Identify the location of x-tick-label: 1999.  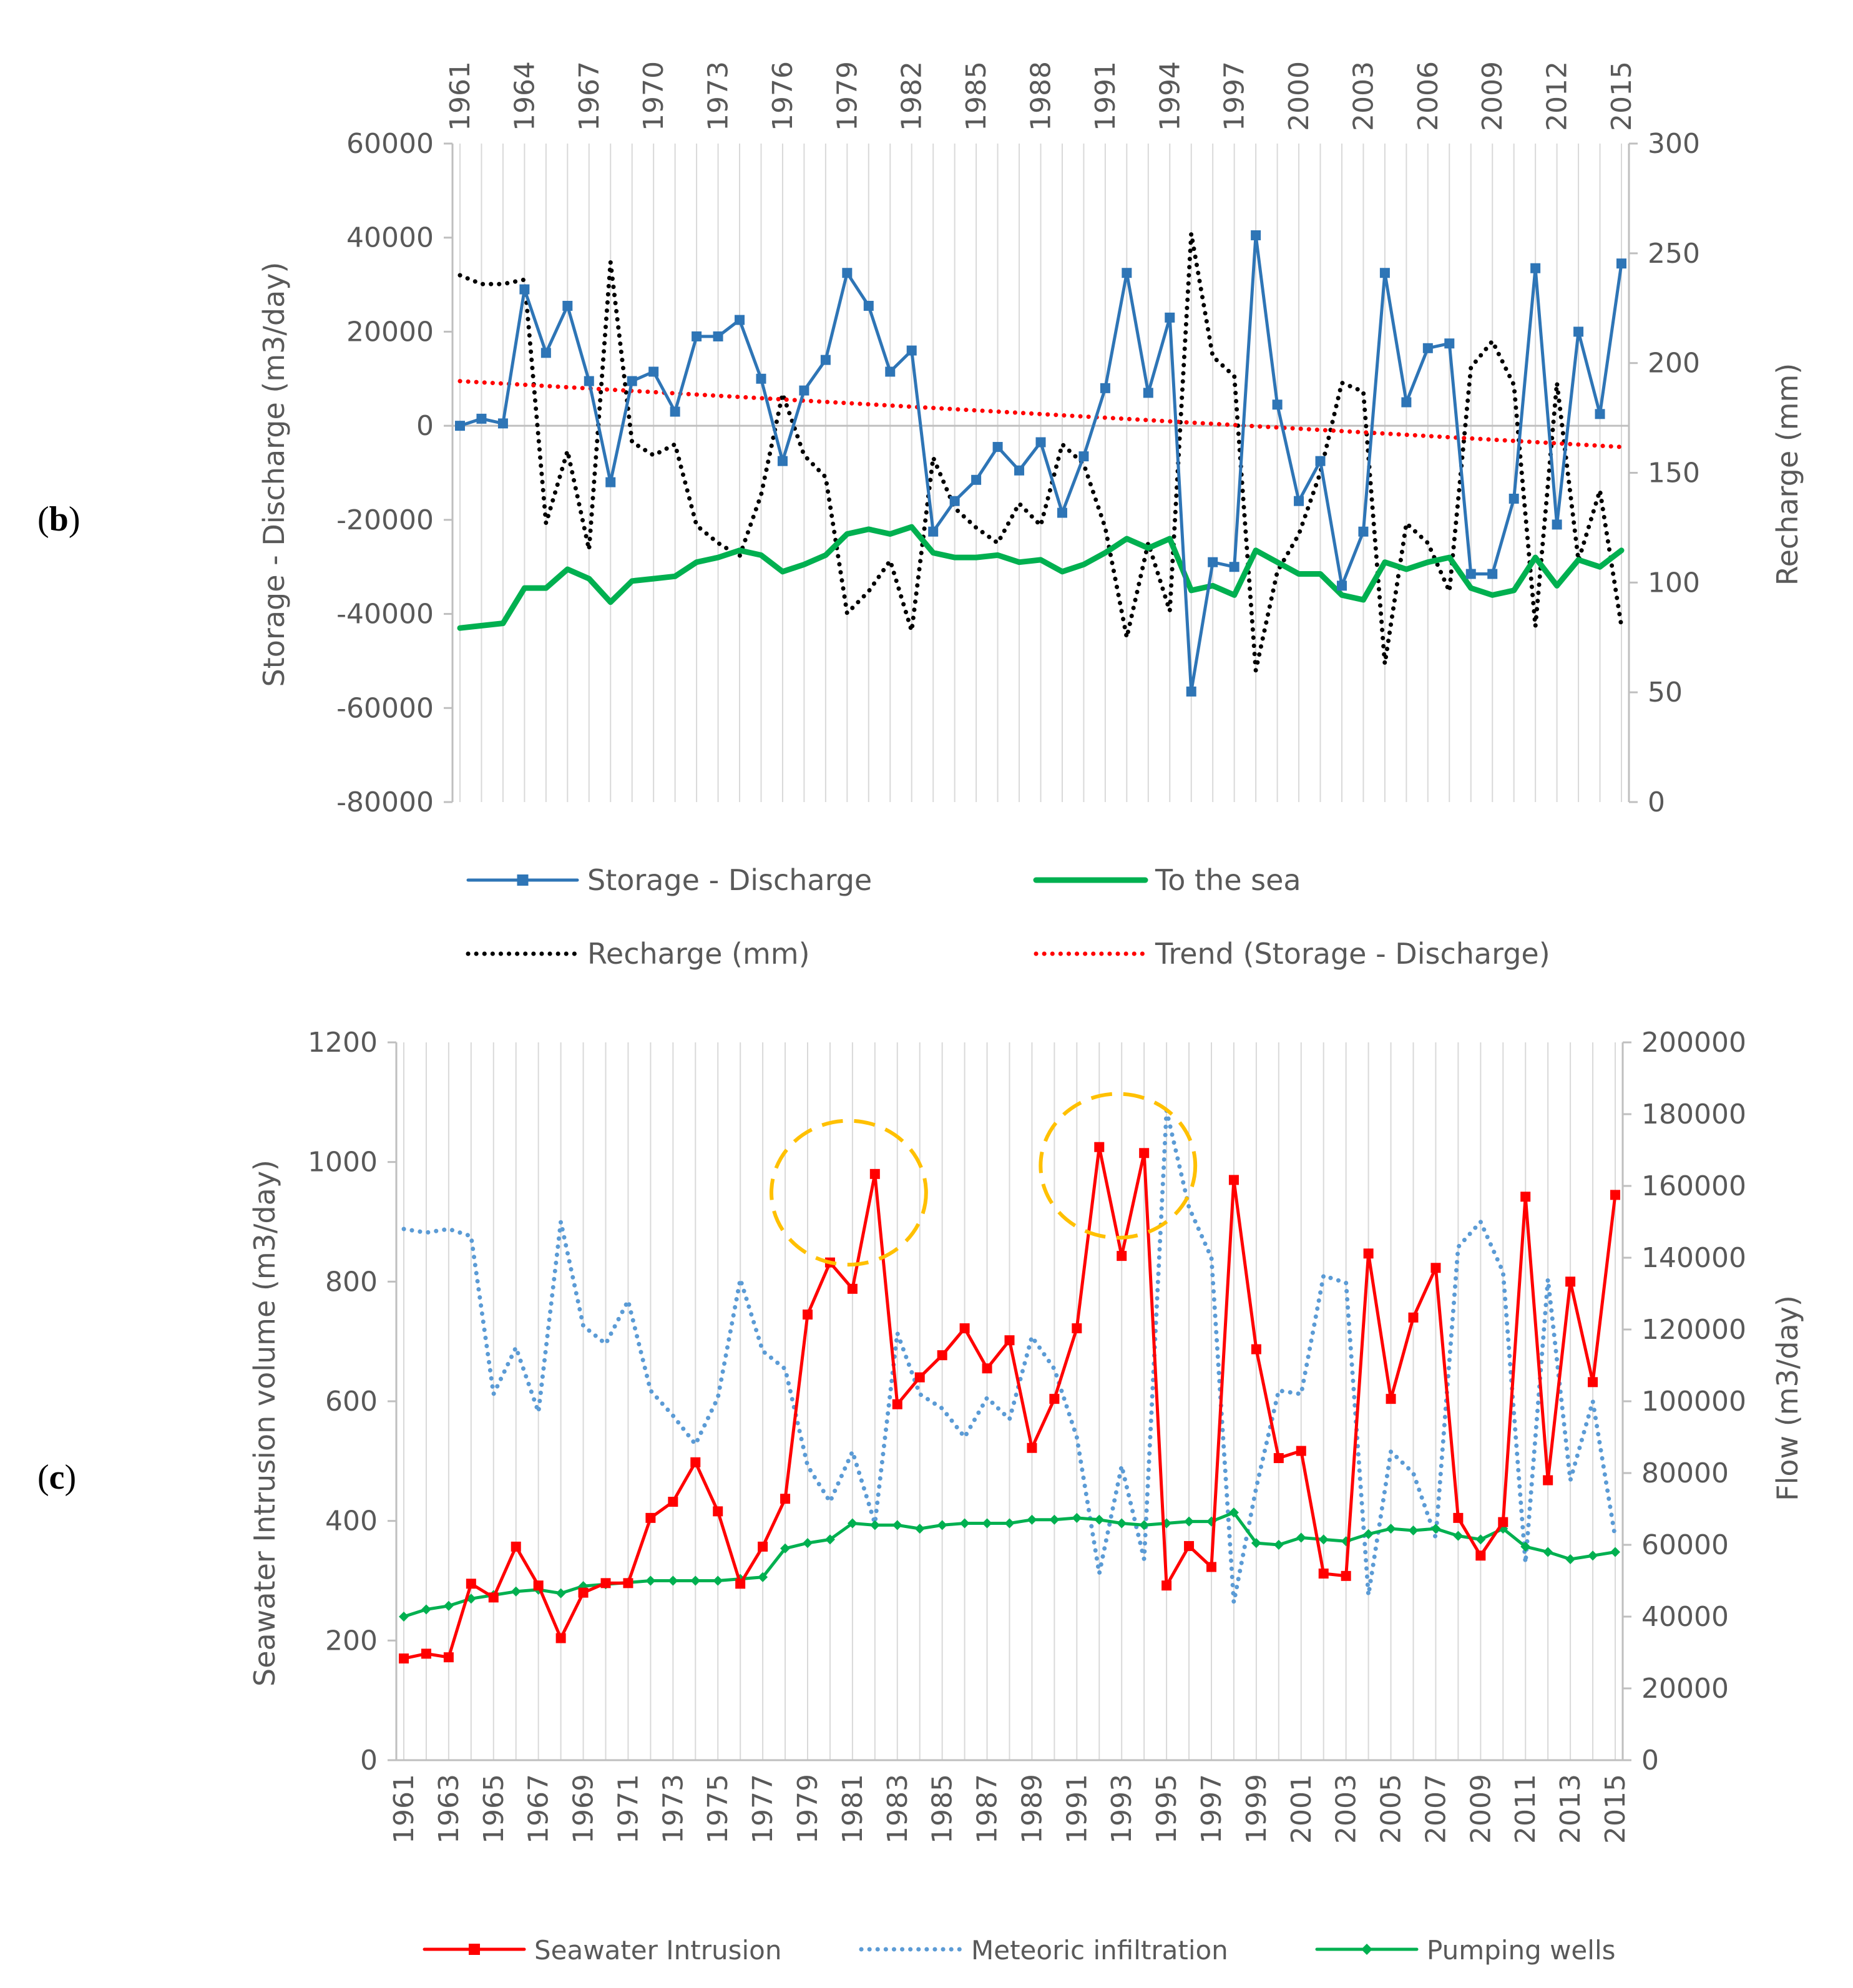
(1257, 1809).